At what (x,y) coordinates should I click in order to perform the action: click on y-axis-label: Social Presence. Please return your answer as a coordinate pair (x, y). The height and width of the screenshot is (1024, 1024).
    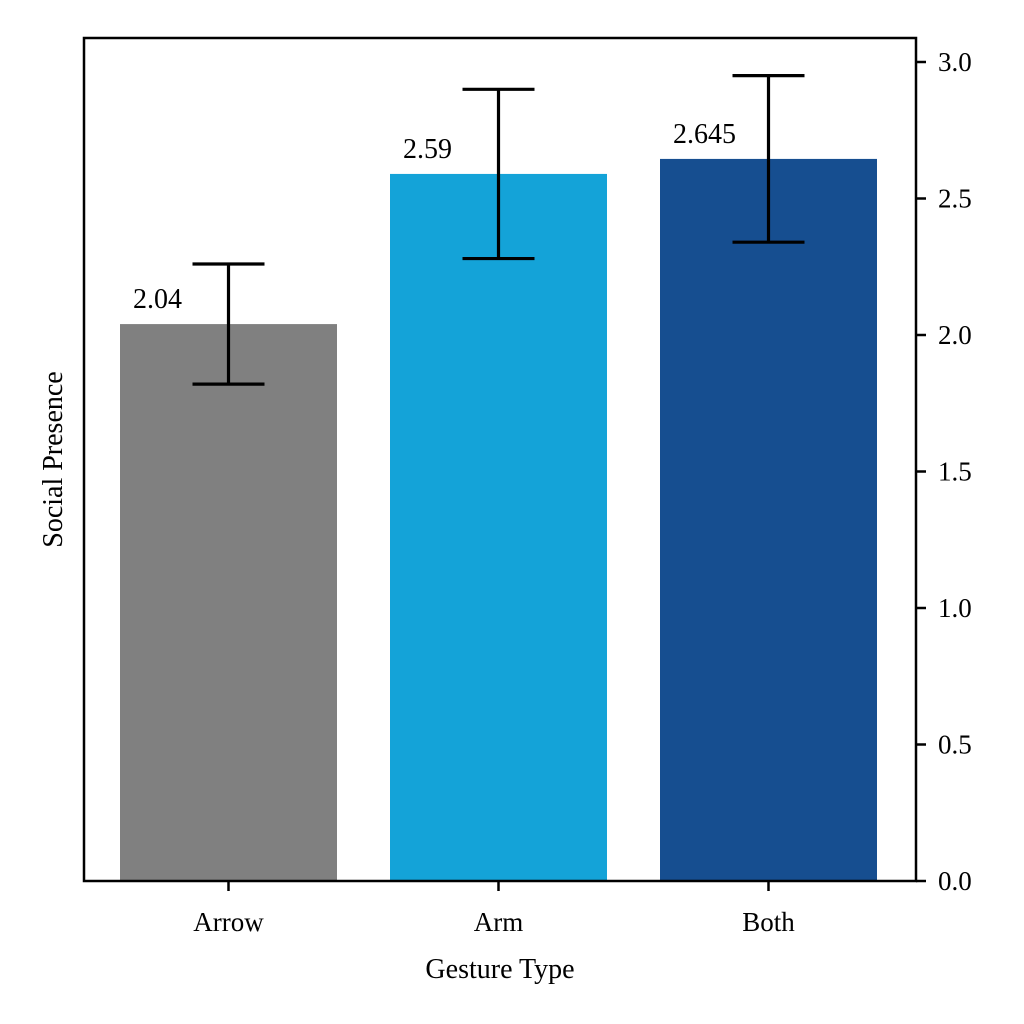
    Looking at the image, I should click on (53, 459).